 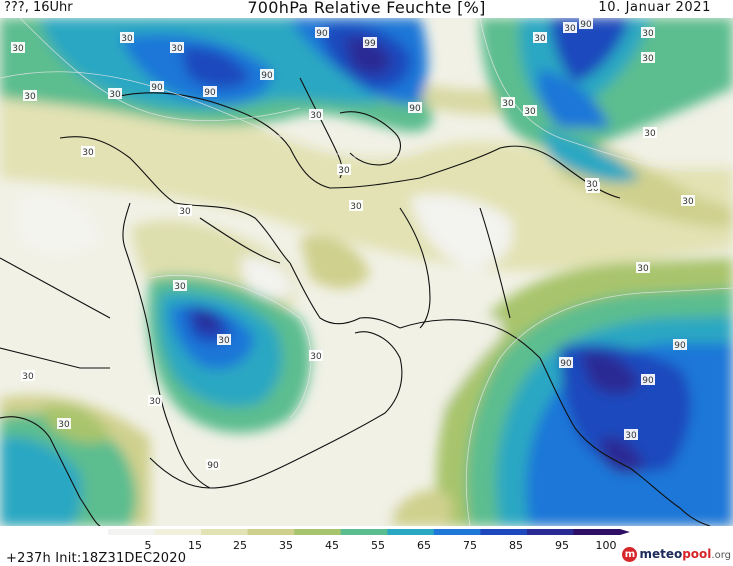 I want to click on color-legend: 5 15 25 35 45 55 65 75 85 95 100, so click(x=369, y=540).